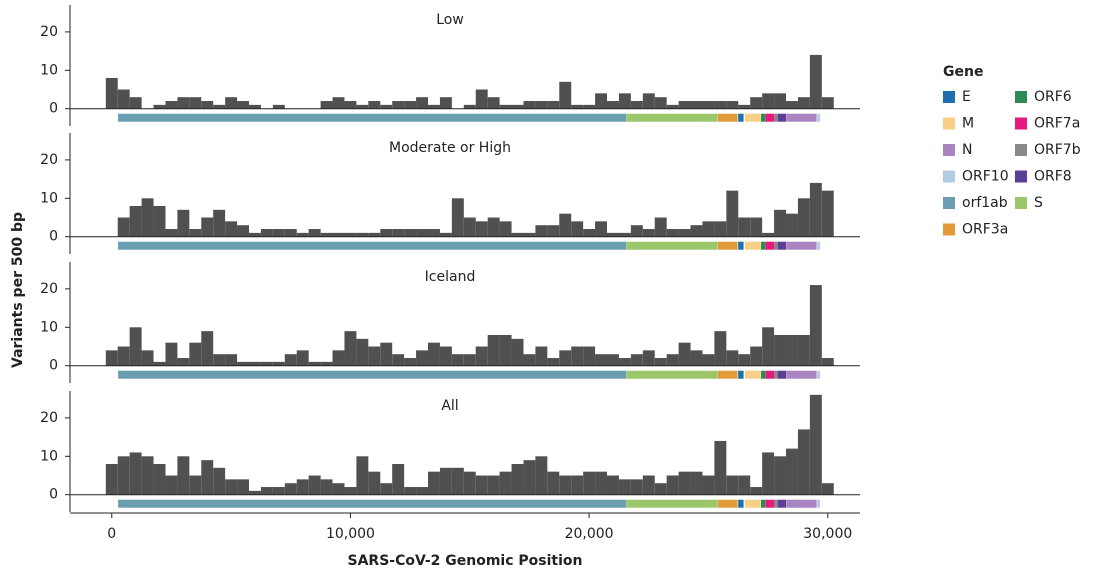  What do you see at coordinates (1057, 150) in the screenshot?
I see `legend-label: ORF7b` at bounding box center [1057, 150].